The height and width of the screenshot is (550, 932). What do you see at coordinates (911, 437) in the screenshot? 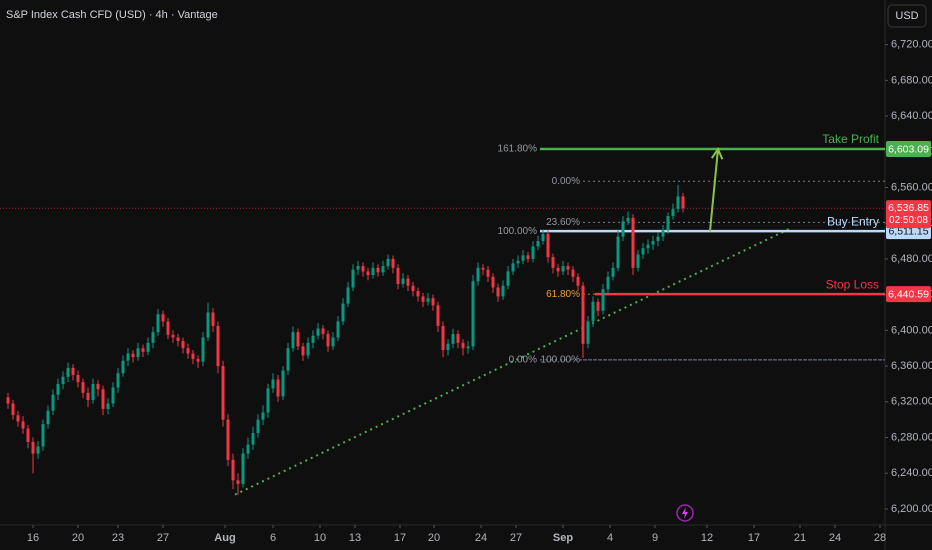
I see `y-tick-label: 6,280.00` at bounding box center [911, 437].